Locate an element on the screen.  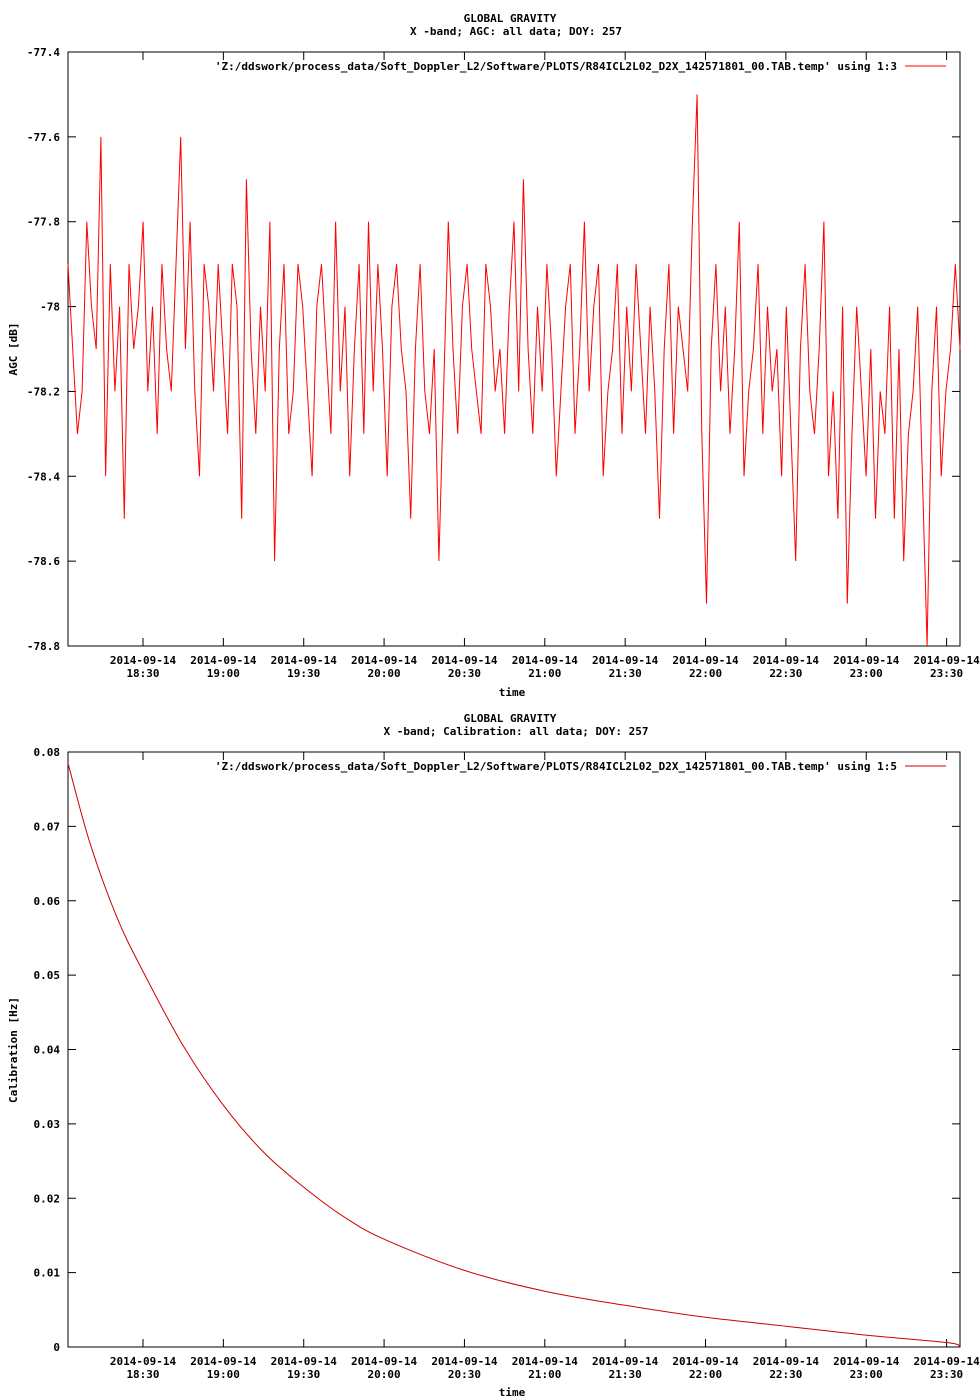
agc-y-tick: -78 is located at coordinates (500, 307).